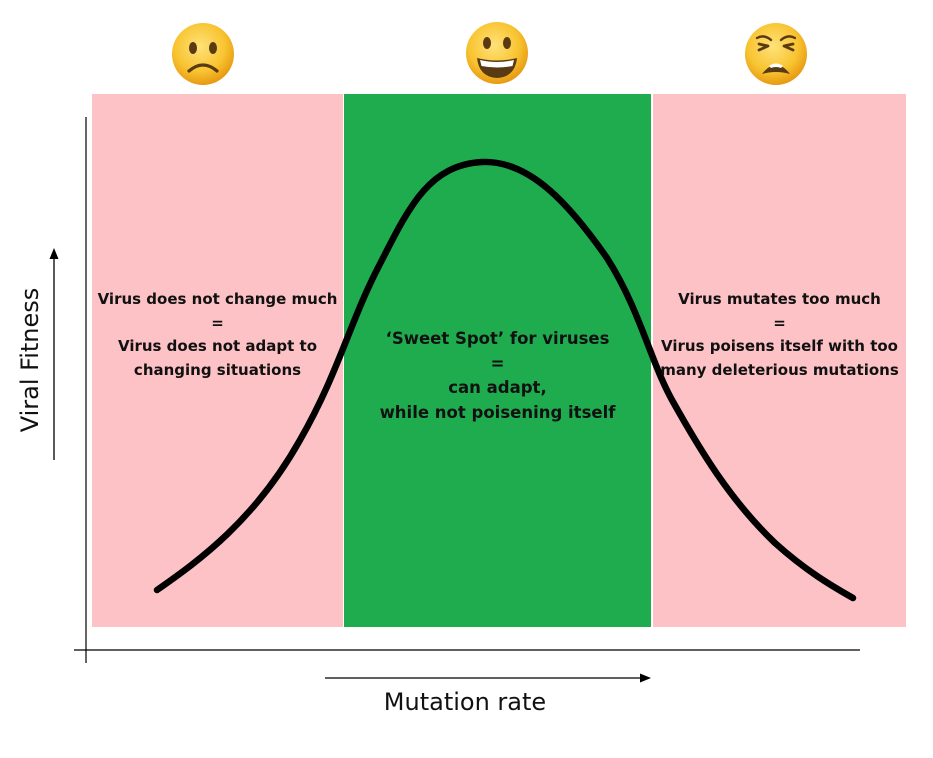 The width and height of the screenshot is (933, 758). Describe the element at coordinates (497, 338) in the screenshot. I see `sweet-caption-line-1: ‘Sweet Spot’ for viruses` at that location.